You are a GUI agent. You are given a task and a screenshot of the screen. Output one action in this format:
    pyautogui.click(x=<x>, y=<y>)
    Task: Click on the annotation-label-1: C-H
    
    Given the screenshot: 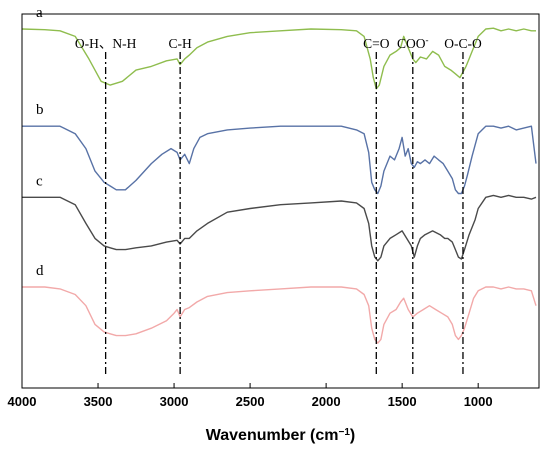 What is the action you would take?
    pyautogui.click(x=181, y=43)
    